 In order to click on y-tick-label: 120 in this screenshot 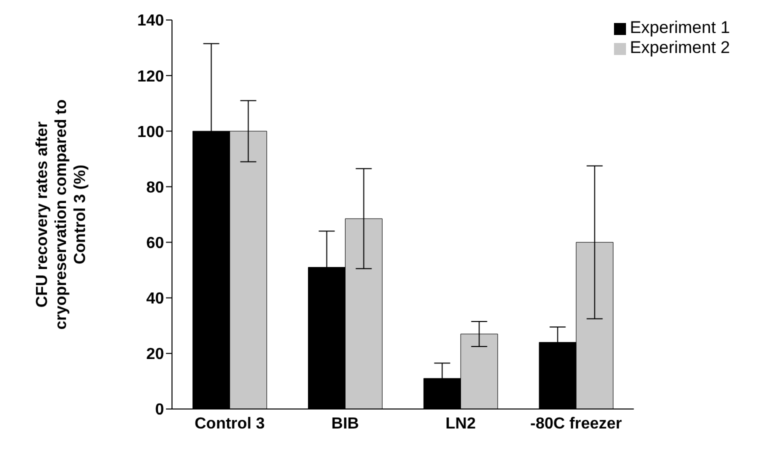, I will do `click(150, 77)`.